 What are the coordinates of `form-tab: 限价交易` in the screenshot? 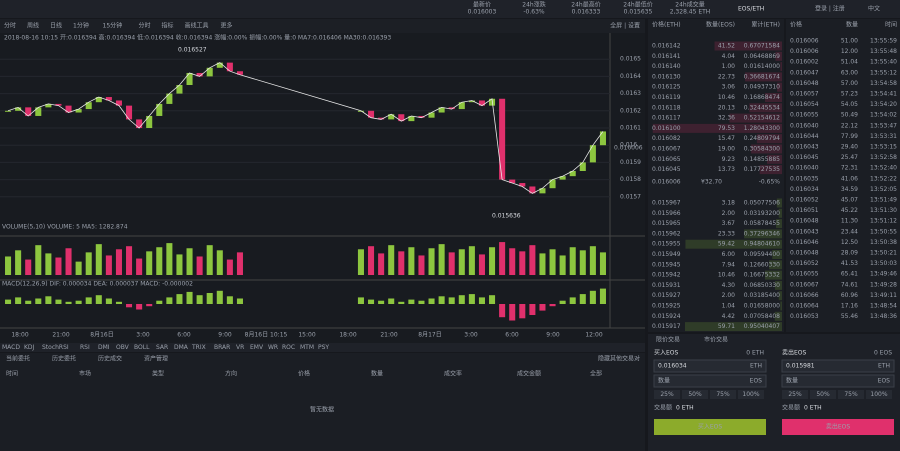 It's located at (668, 340).